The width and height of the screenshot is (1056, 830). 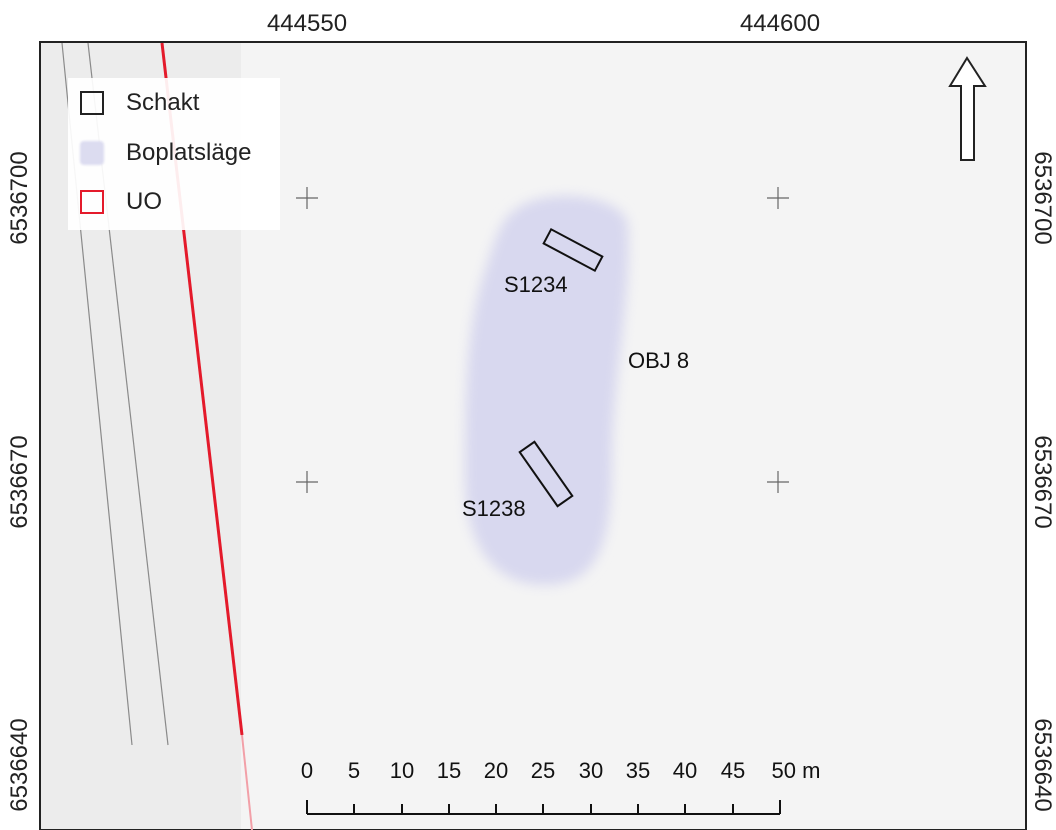 I want to click on legend-label-uo: UO, so click(x=144, y=201).